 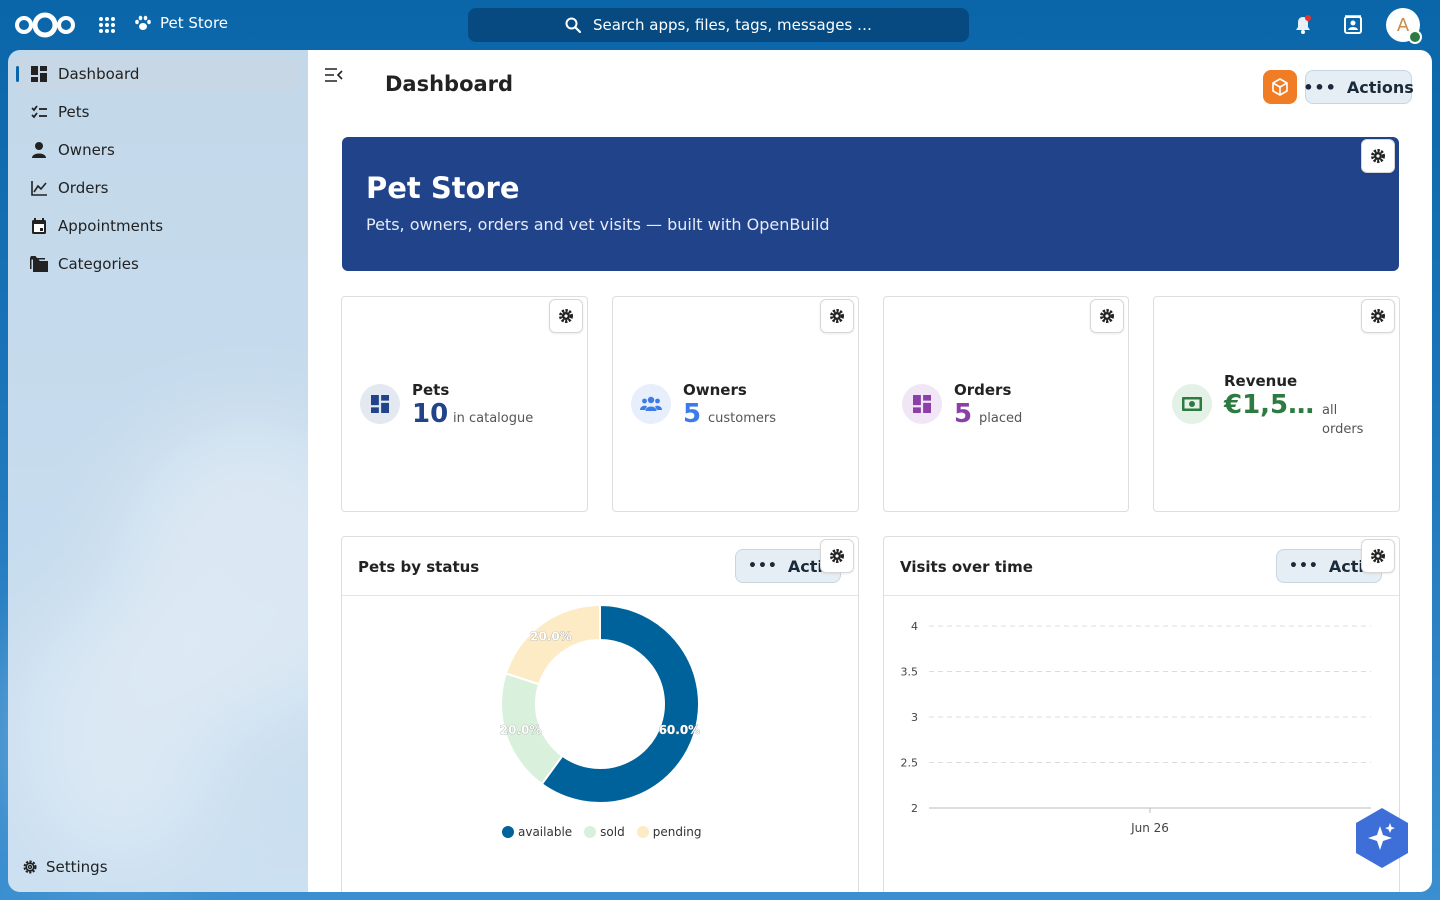 What do you see at coordinates (1380, 87) in the screenshot?
I see `actions-label: Actions` at bounding box center [1380, 87].